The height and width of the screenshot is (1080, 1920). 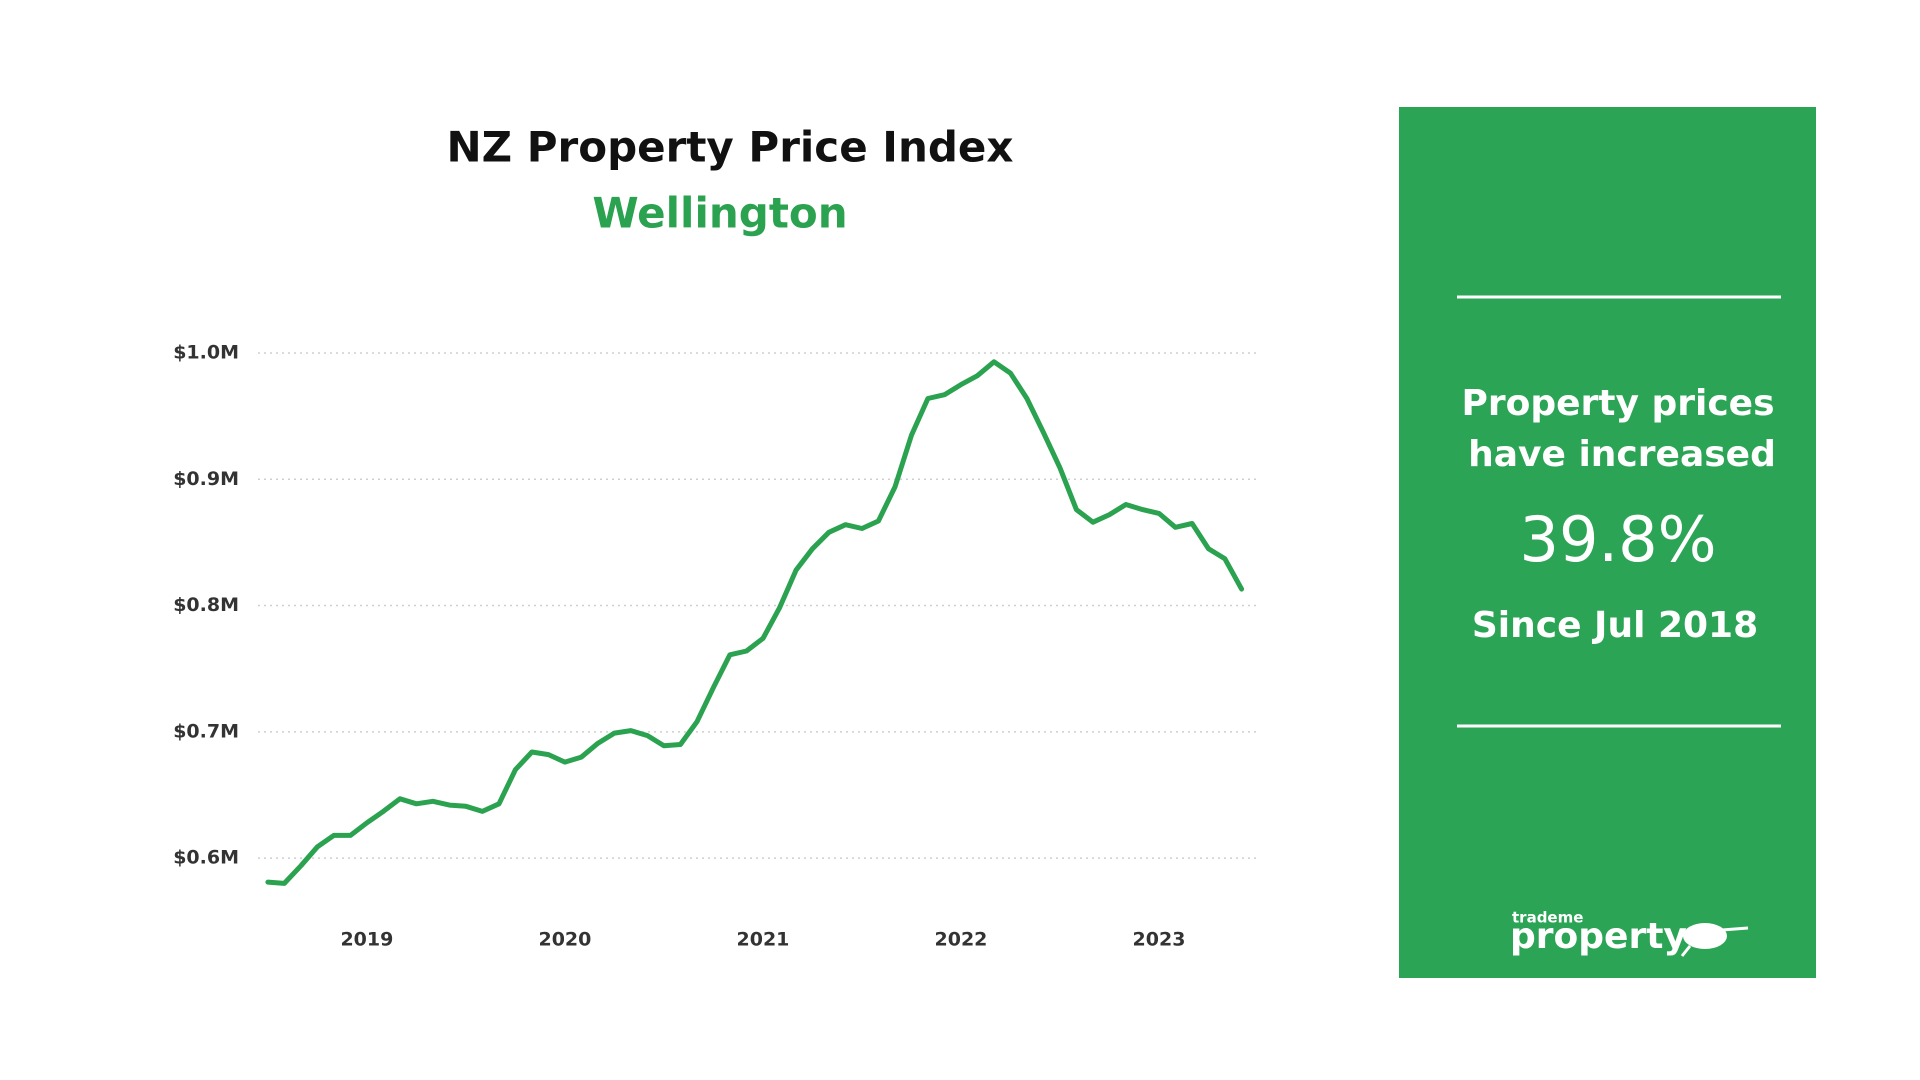 I want to click on x-tick-label: 2019, so click(x=366, y=940).